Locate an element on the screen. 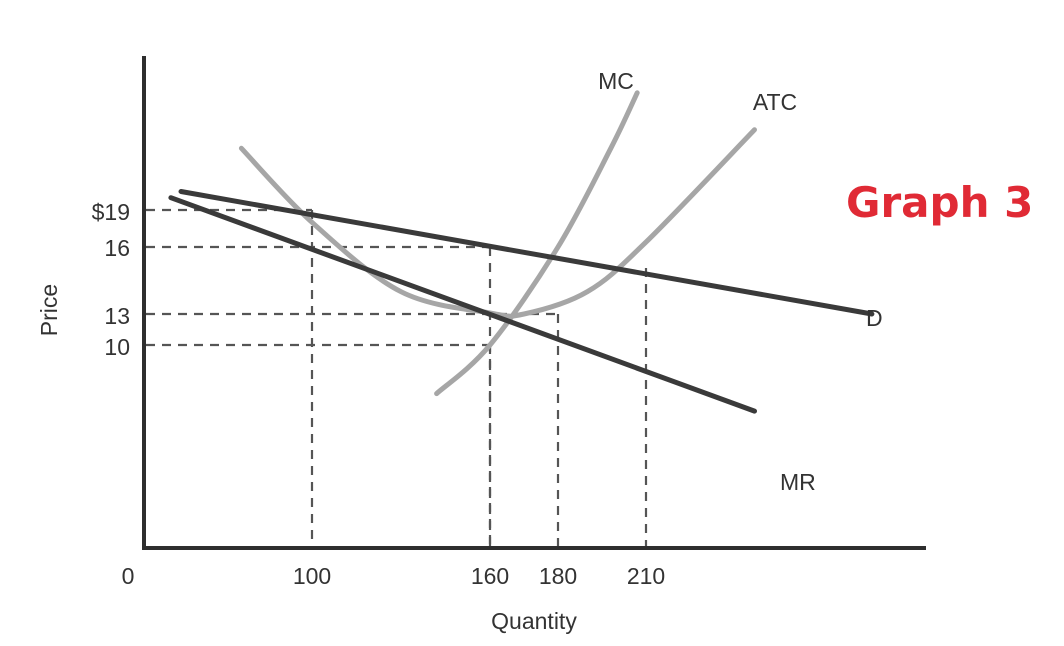 This screenshot has height=646, width=1064. x-tick-160: 160 is located at coordinates (490, 576).